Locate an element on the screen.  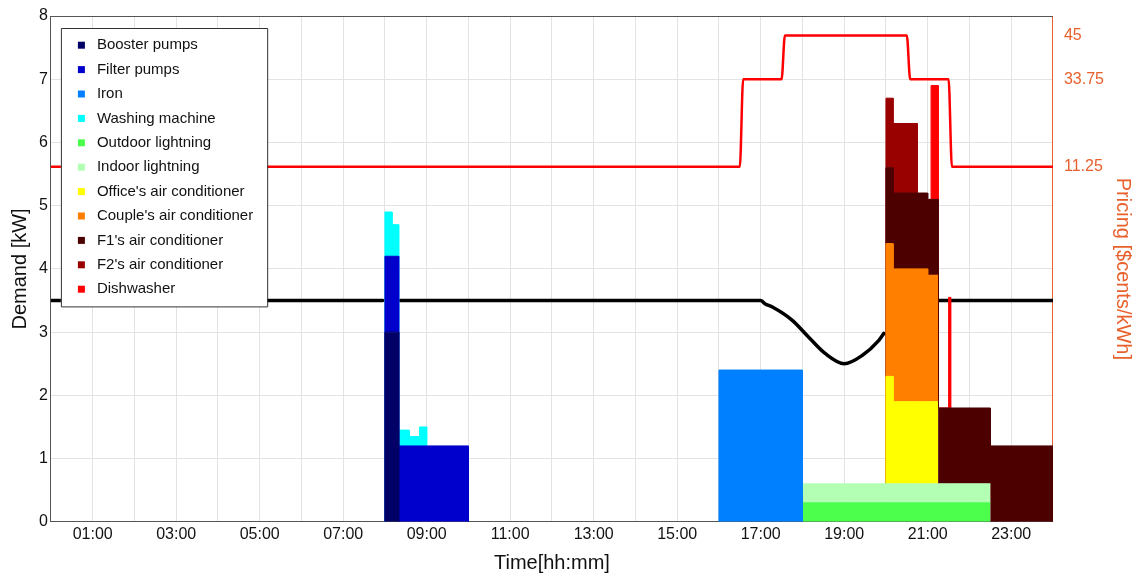
x-tick-label: 21:00 is located at coordinates (927, 533).